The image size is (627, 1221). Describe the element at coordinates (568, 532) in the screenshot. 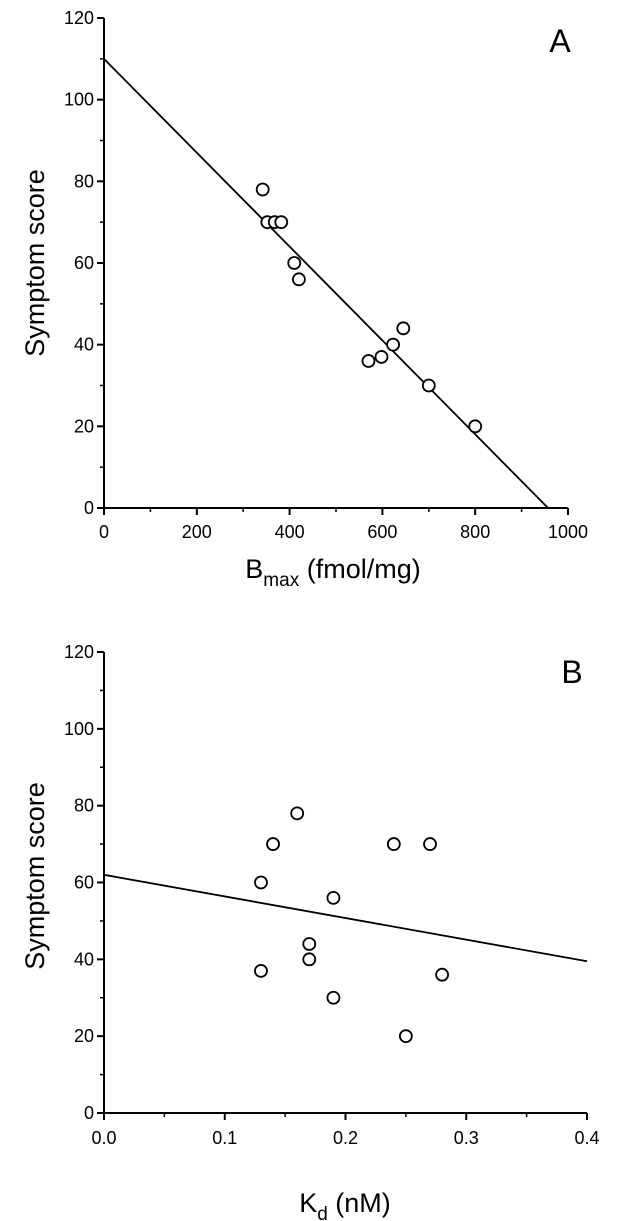

I see `x-tick-label: 1000` at that location.